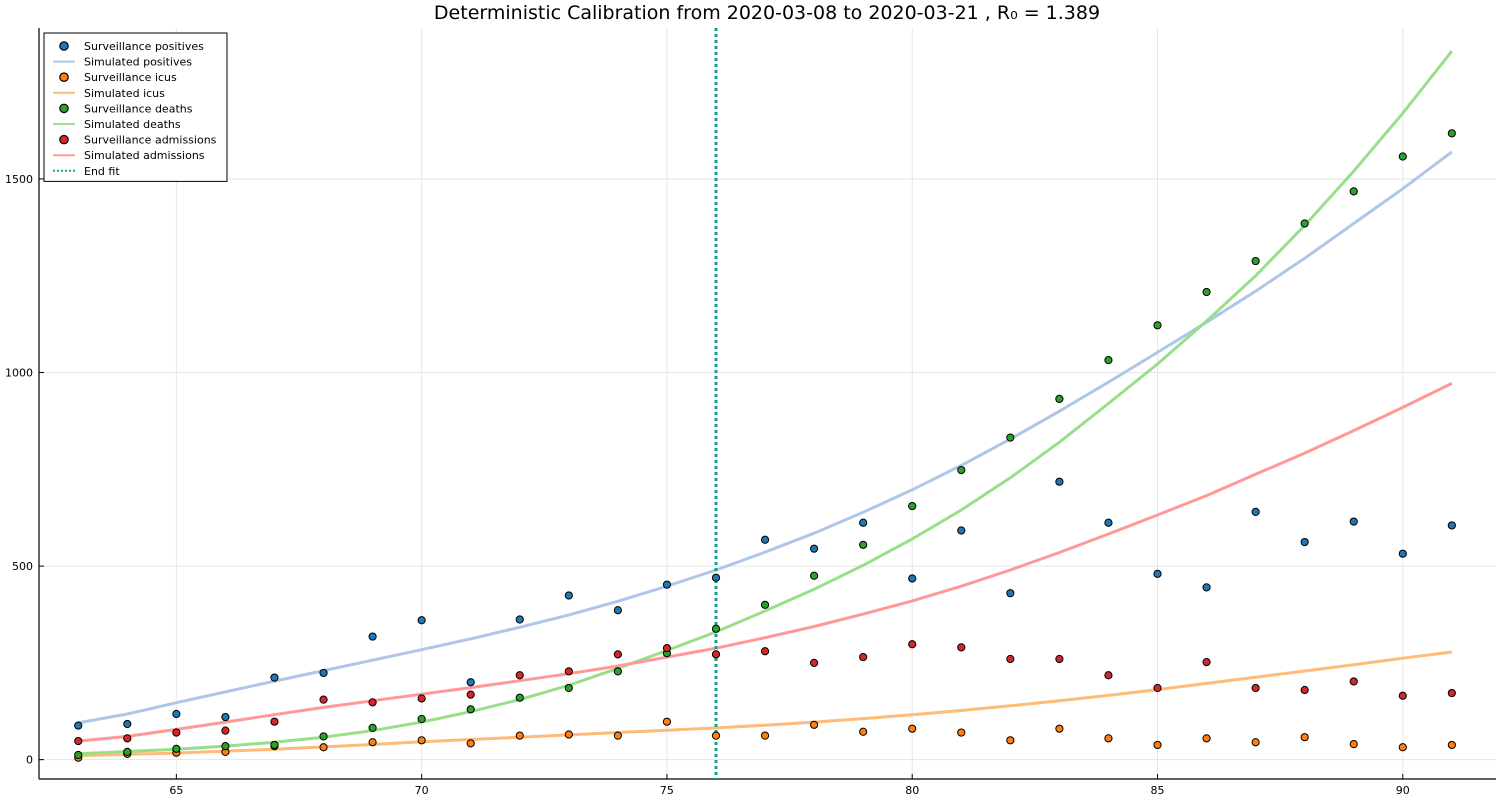 The height and width of the screenshot is (800, 1500). Describe the element at coordinates (150, 140) in the screenshot. I see `legend-label-surveillance-admissions: Surveillance admissions` at that location.